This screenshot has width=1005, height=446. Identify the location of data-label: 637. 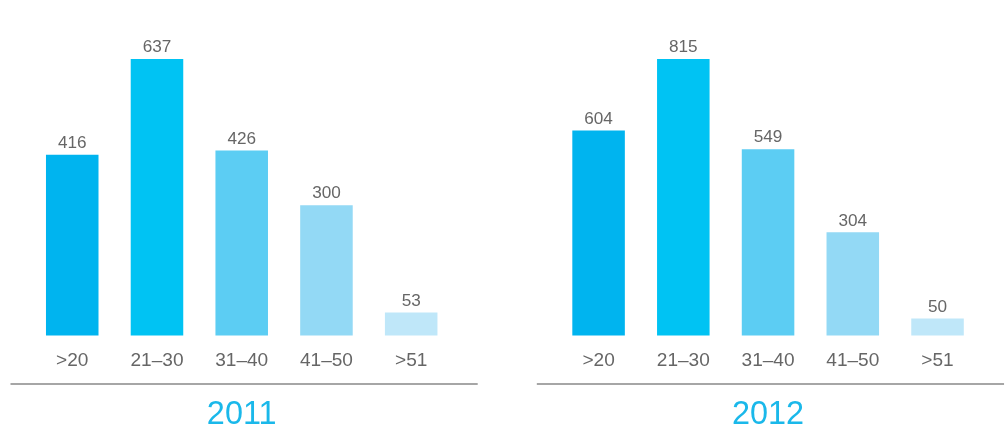
(157, 46).